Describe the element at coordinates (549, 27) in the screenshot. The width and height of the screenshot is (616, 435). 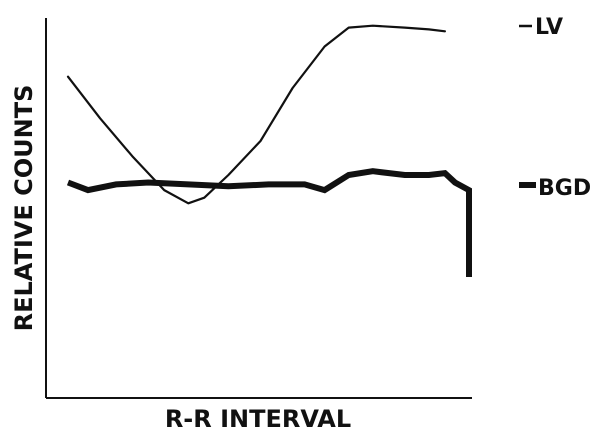
I see `legend-label-lv: LV` at that location.